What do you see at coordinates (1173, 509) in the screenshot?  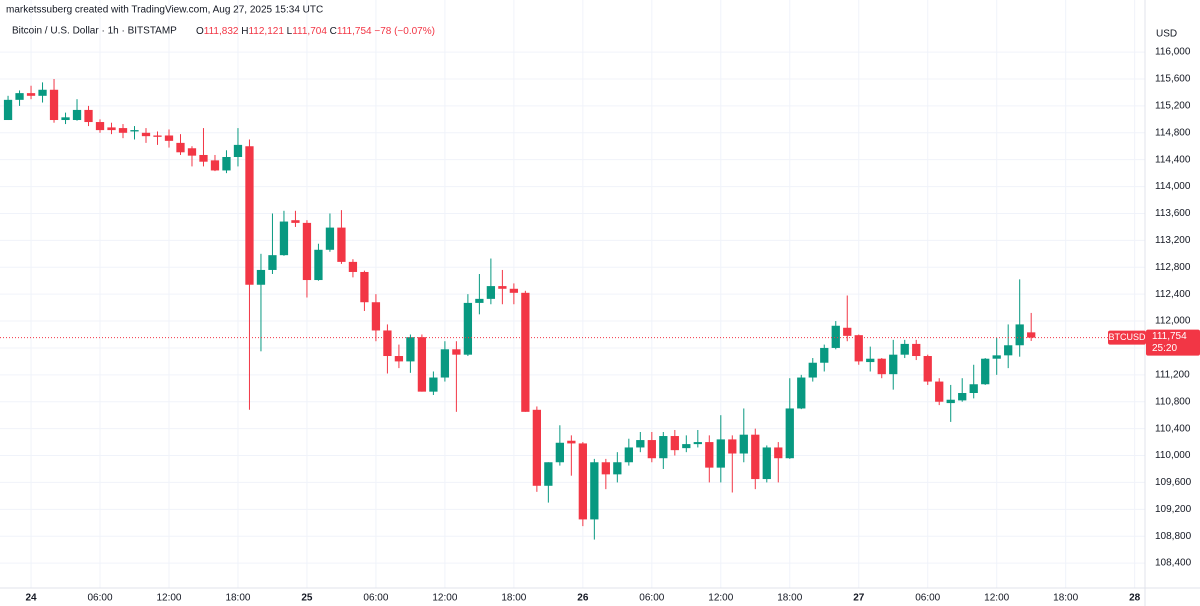 I see `y-tick-label: 109,200` at bounding box center [1173, 509].